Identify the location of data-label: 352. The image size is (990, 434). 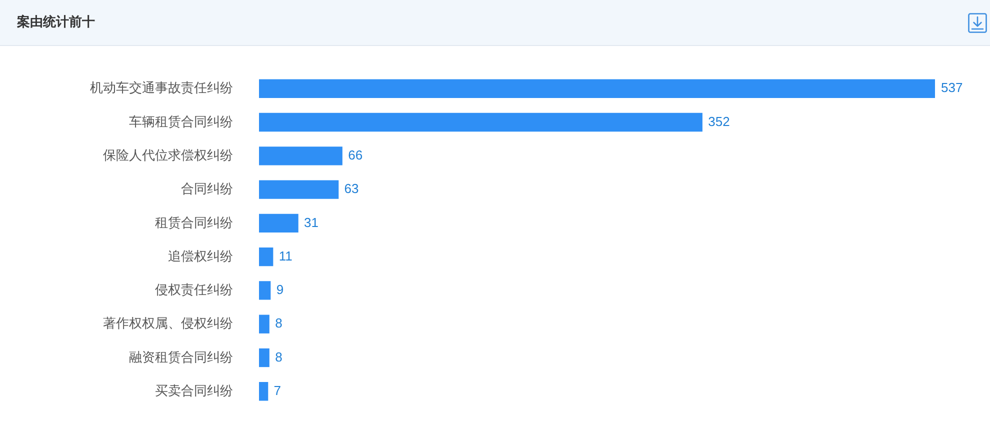
(719, 121).